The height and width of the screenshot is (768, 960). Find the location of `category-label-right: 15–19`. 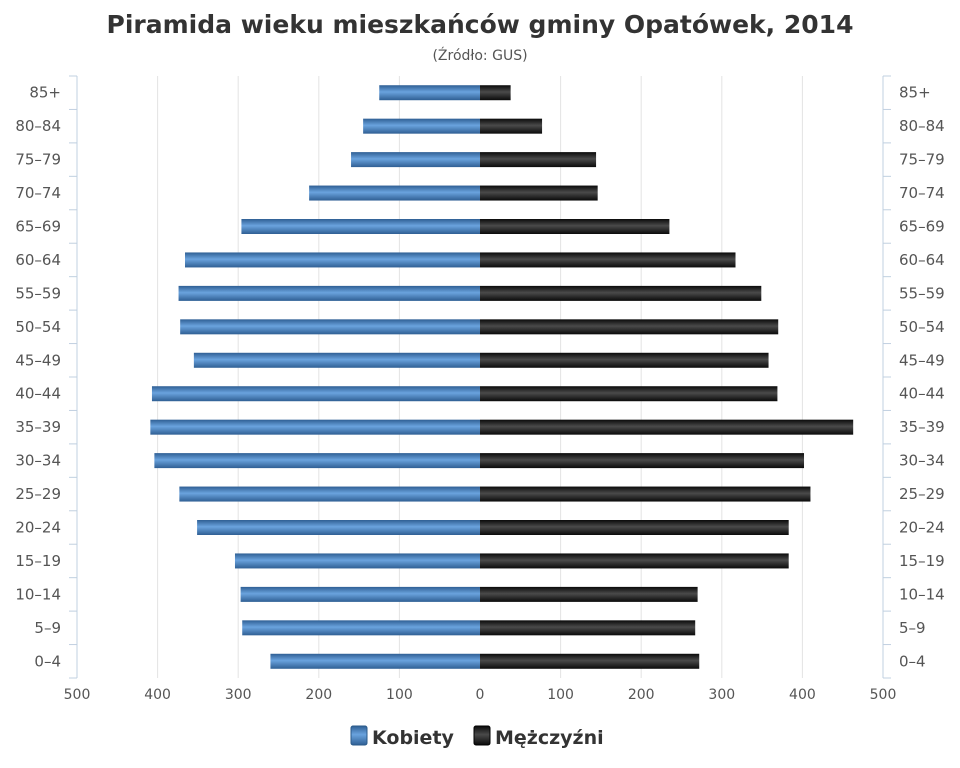

category-label-right: 15–19 is located at coordinates (922, 561).